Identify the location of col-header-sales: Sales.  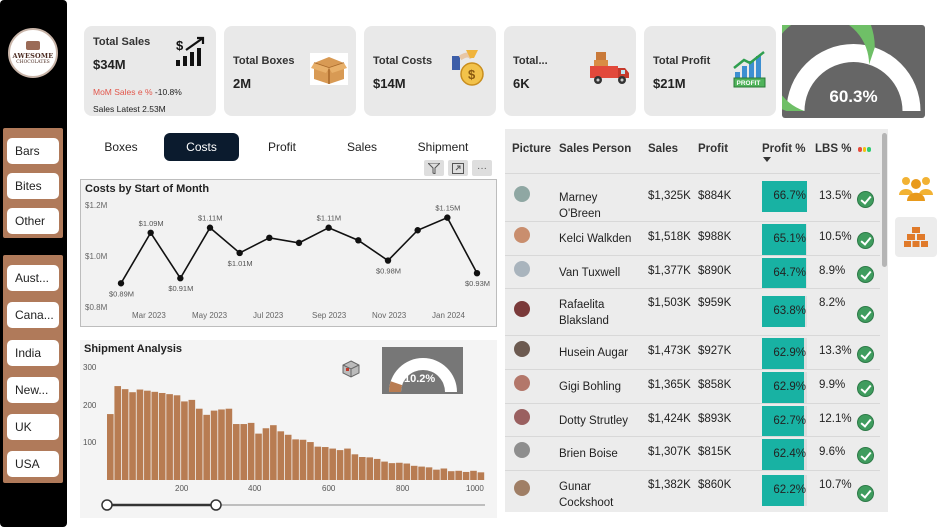
(663, 149).